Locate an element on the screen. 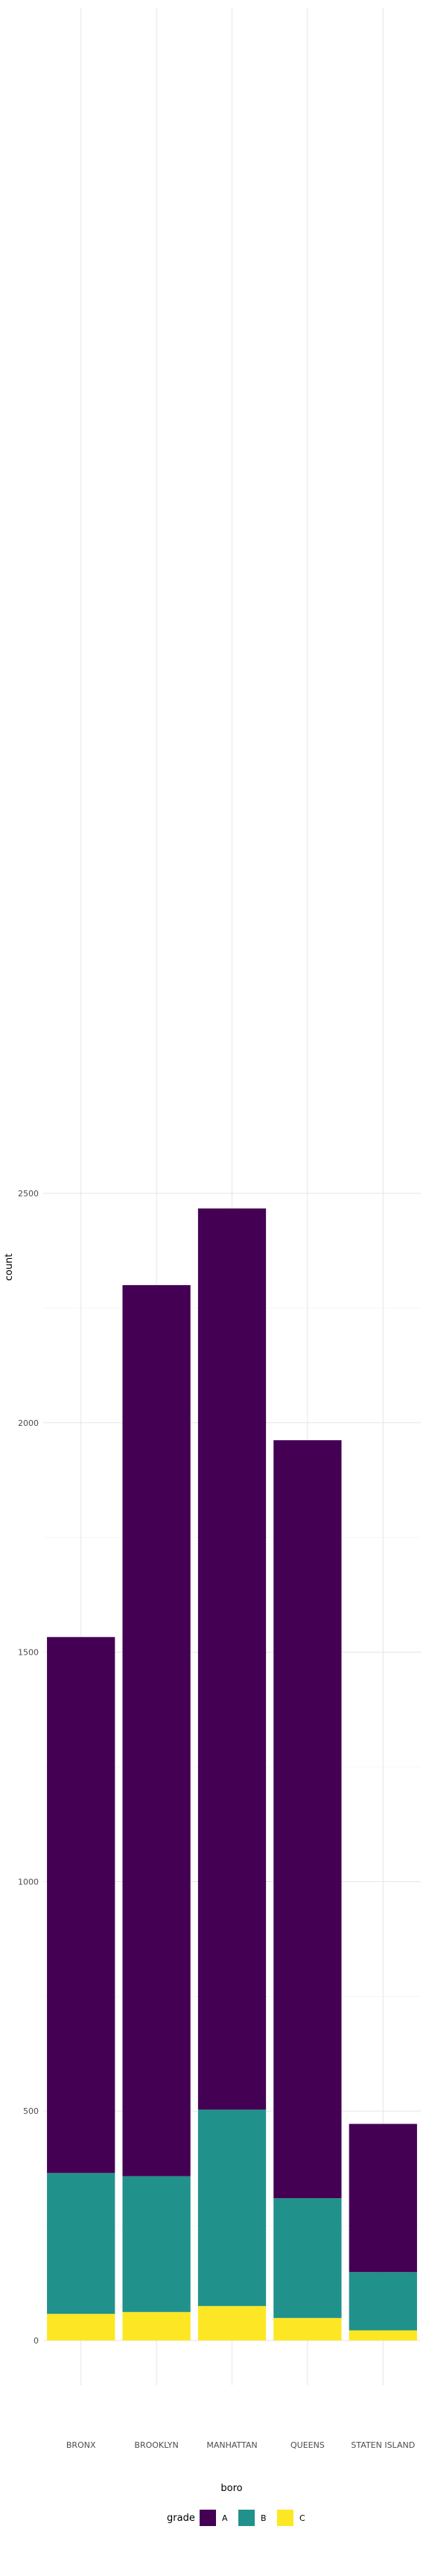  bar-brooklyn-grade-b is located at coordinates (156, 2244).